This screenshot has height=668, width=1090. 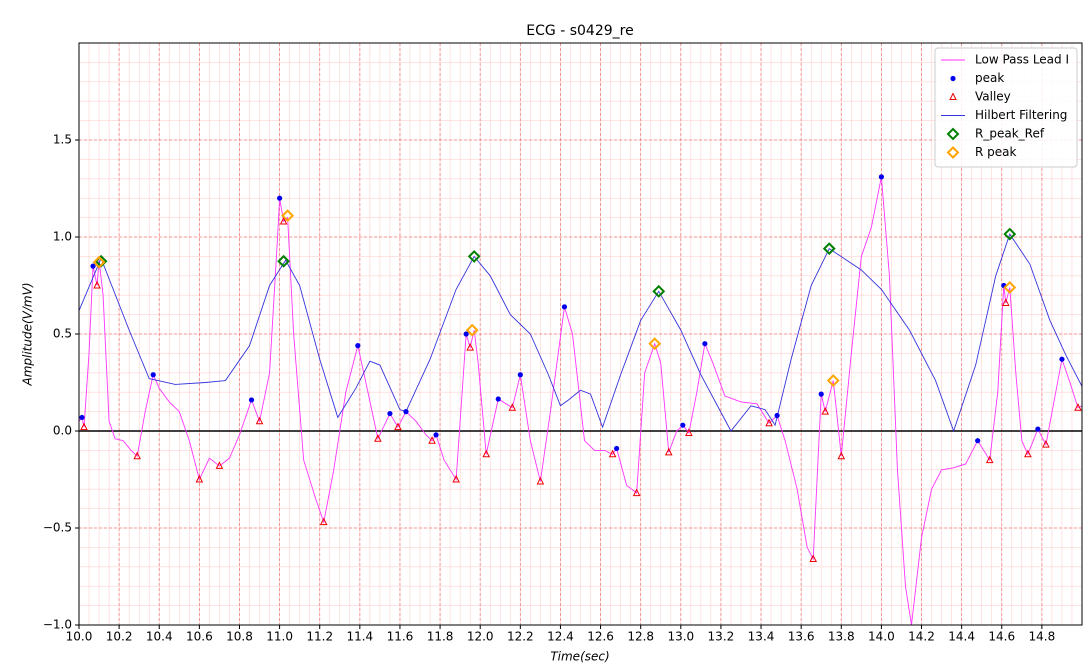 I want to click on x-tick-label: 10.0, so click(x=79, y=637).